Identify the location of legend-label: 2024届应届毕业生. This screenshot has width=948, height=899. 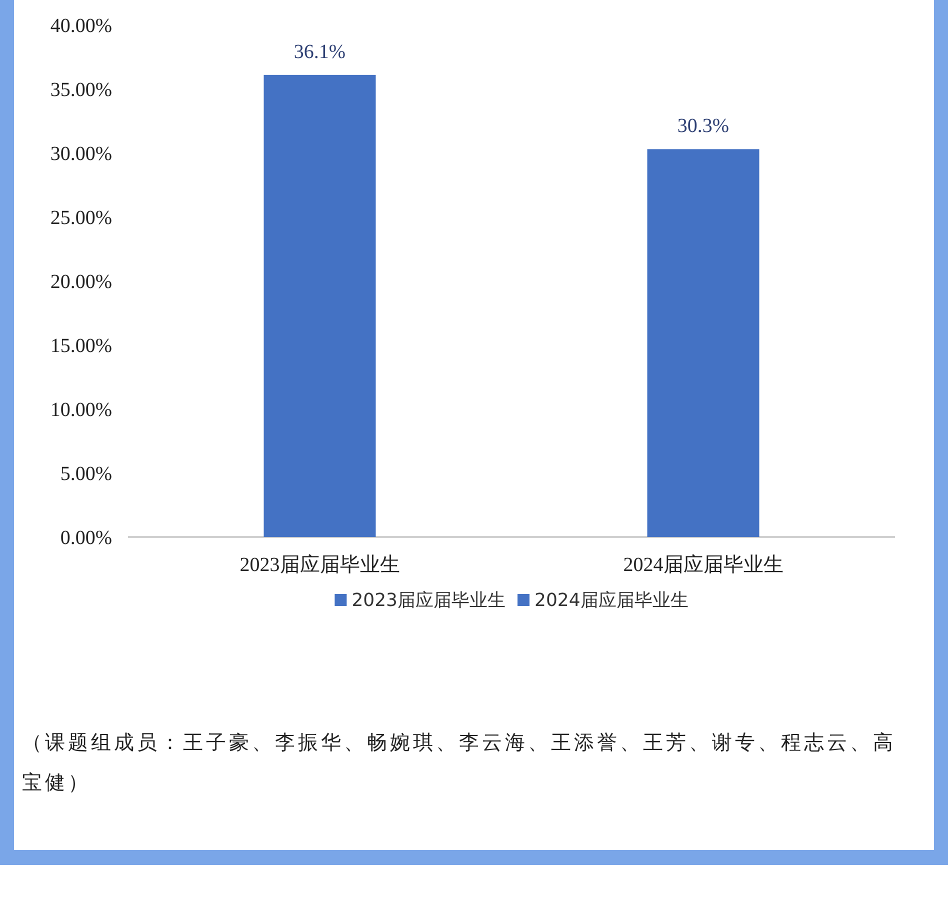
(611, 600).